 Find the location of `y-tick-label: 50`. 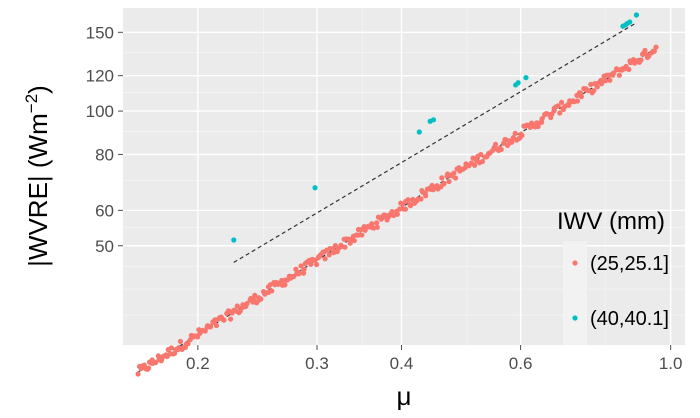

y-tick-label: 50 is located at coordinates (104, 246).